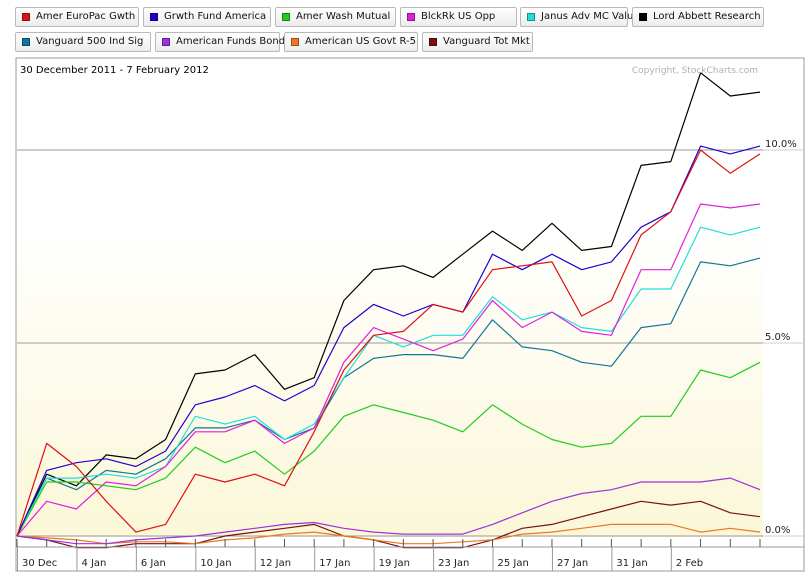 This screenshot has height=575, width=807. What do you see at coordinates (215, 563) in the screenshot?
I see `x-tick-label: 10 Jan` at bounding box center [215, 563].